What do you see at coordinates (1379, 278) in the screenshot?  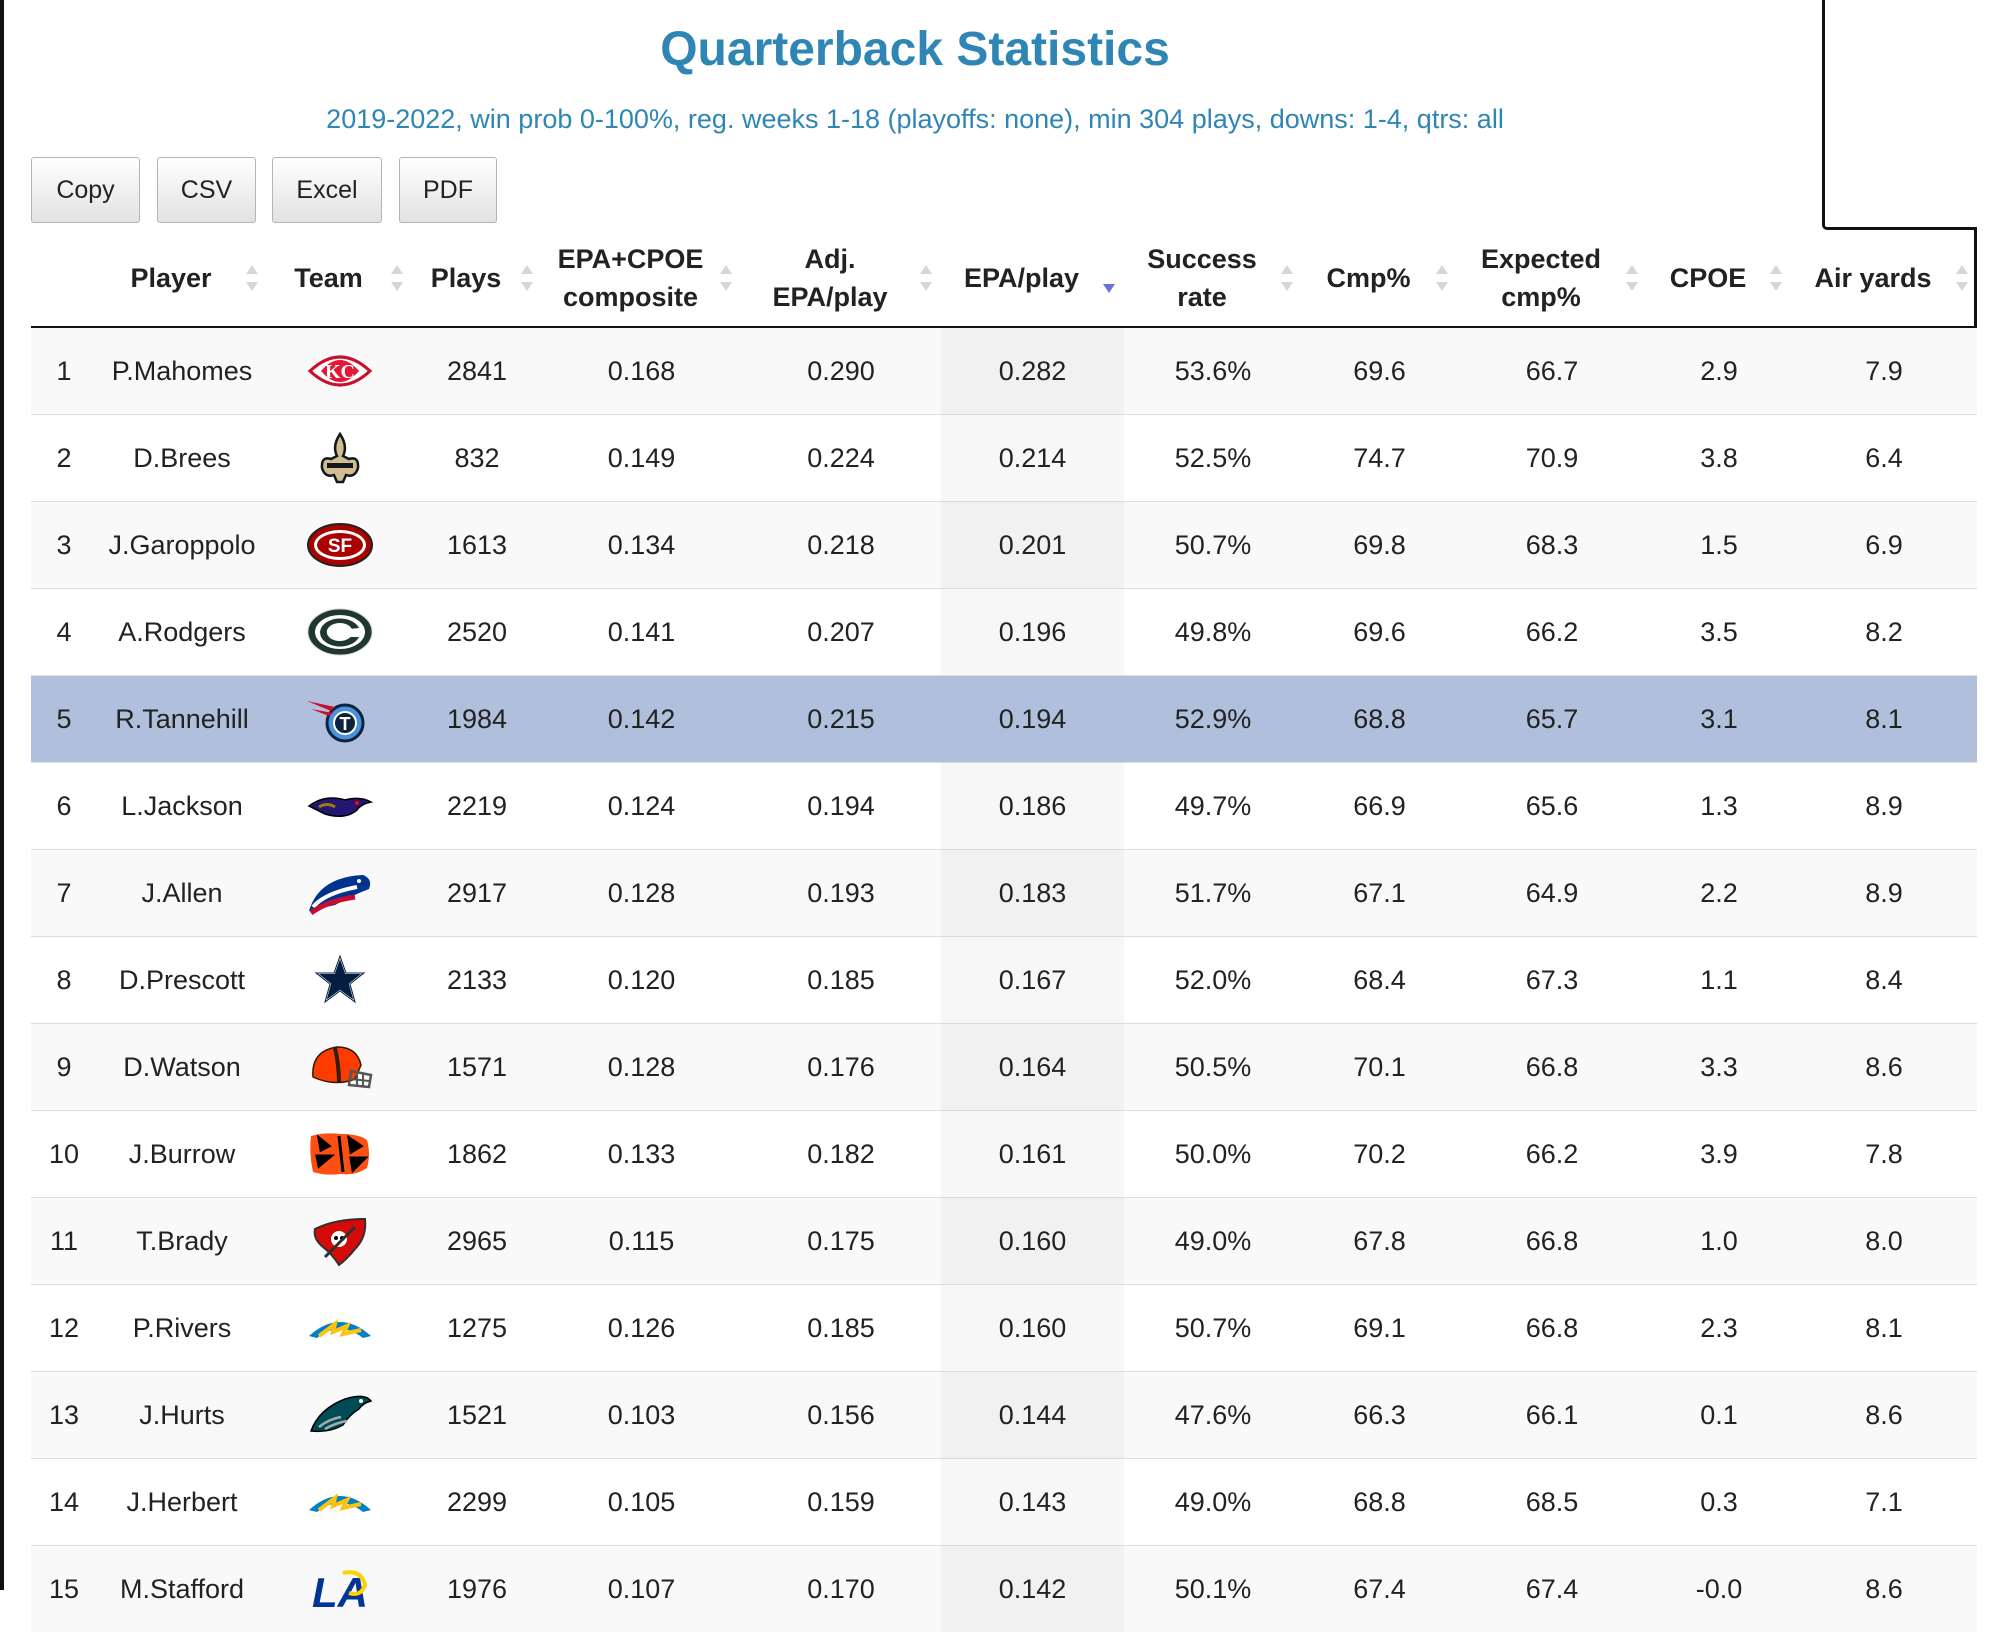 I see `col-cmp-header: Cmp%` at bounding box center [1379, 278].